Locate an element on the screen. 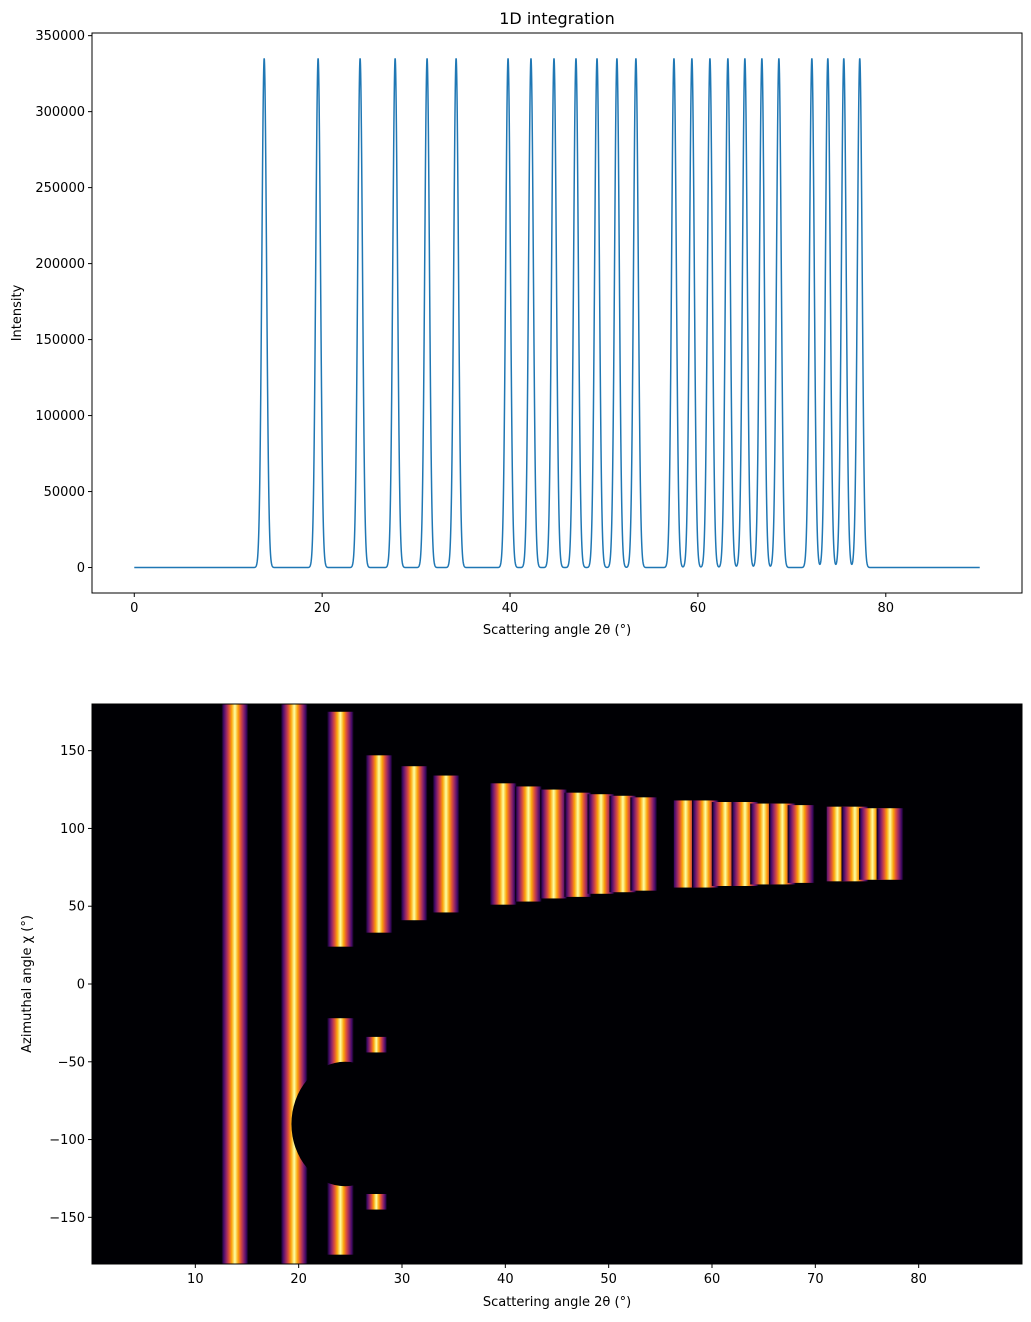 This screenshot has height=1322, width=1031. y-tick-label: 150 is located at coordinates (72, 751).